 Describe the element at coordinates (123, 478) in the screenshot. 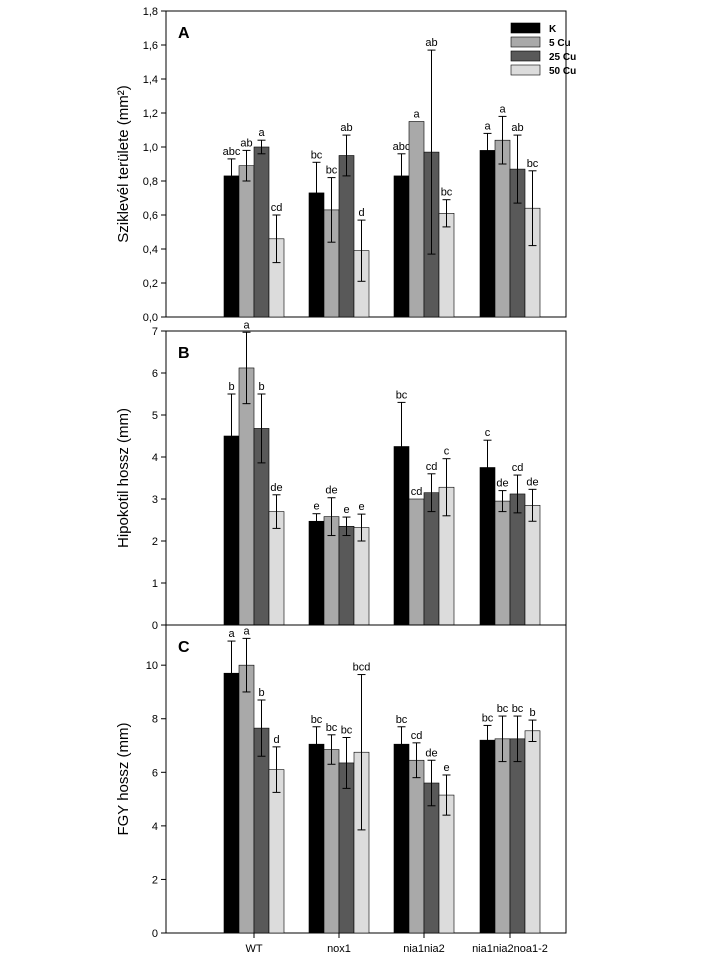

I see `y-axis-label: Hipokotil hossz (mm)` at that location.